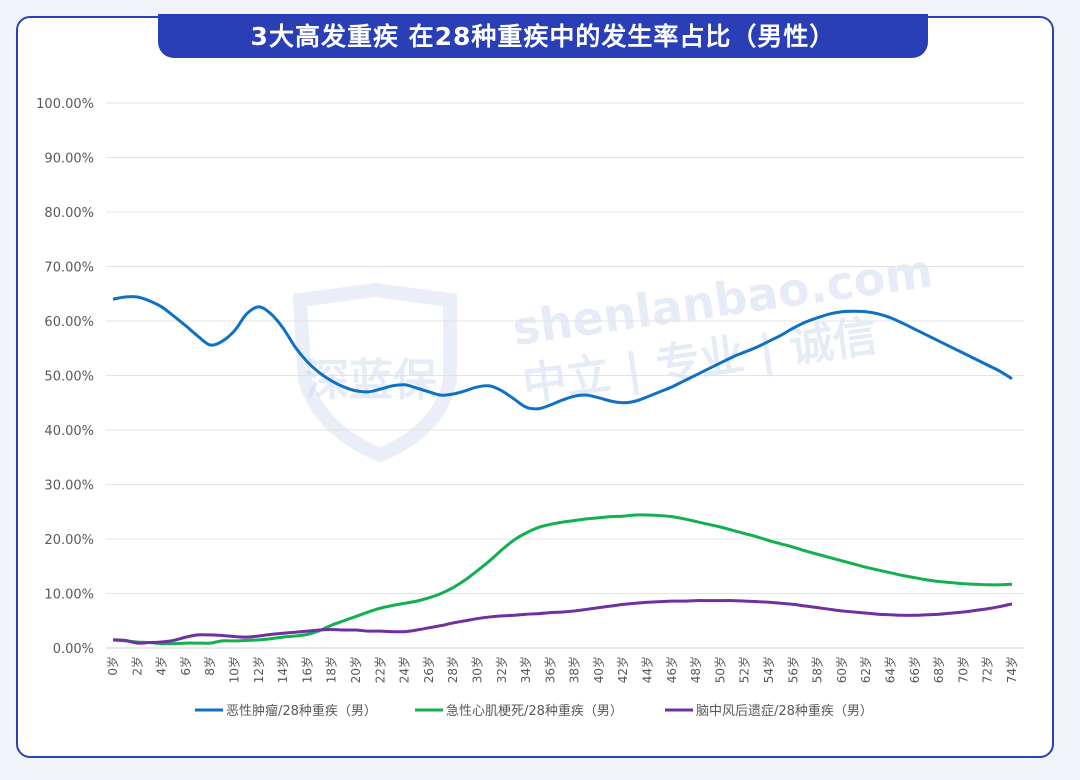 The width and height of the screenshot is (1080, 780). I want to click on x-tick-label: 18岁, so click(331, 669).